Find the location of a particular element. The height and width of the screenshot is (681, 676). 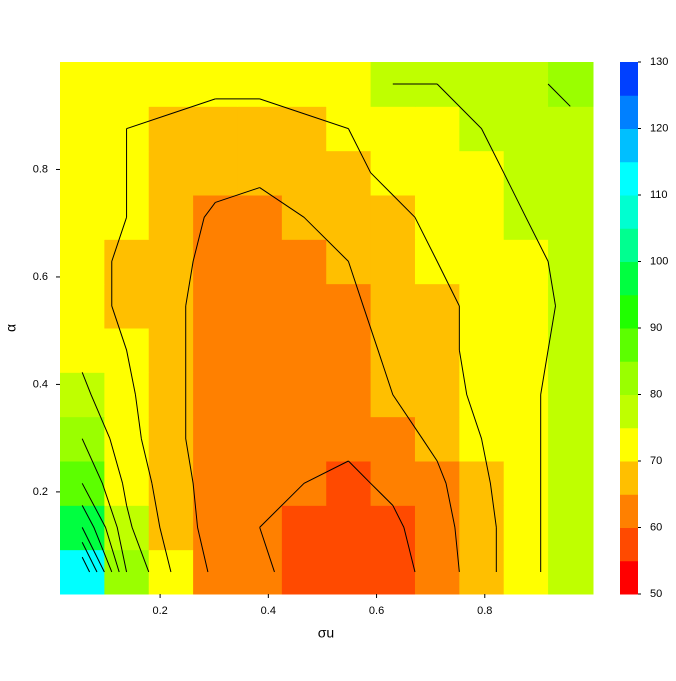

y-tick-label: 0.2 is located at coordinates (40, 492).